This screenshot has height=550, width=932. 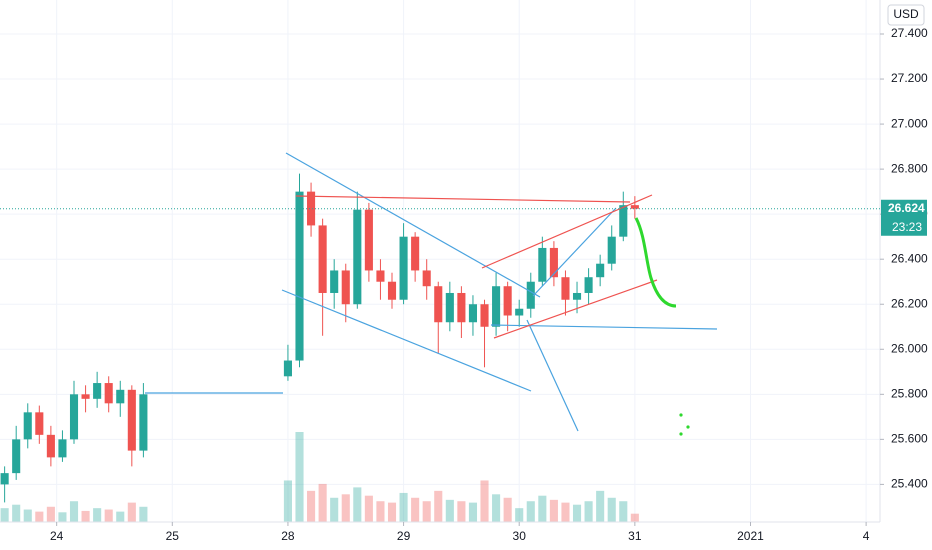 What do you see at coordinates (520, 536) in the screenshot?
I see `x-tick-label: 30` at bounding box center [520, 536].